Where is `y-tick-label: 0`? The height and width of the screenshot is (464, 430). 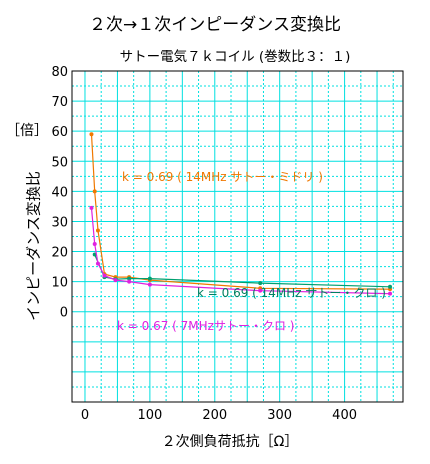 y-tick-label: 0 is located at coordinates (64, 313).